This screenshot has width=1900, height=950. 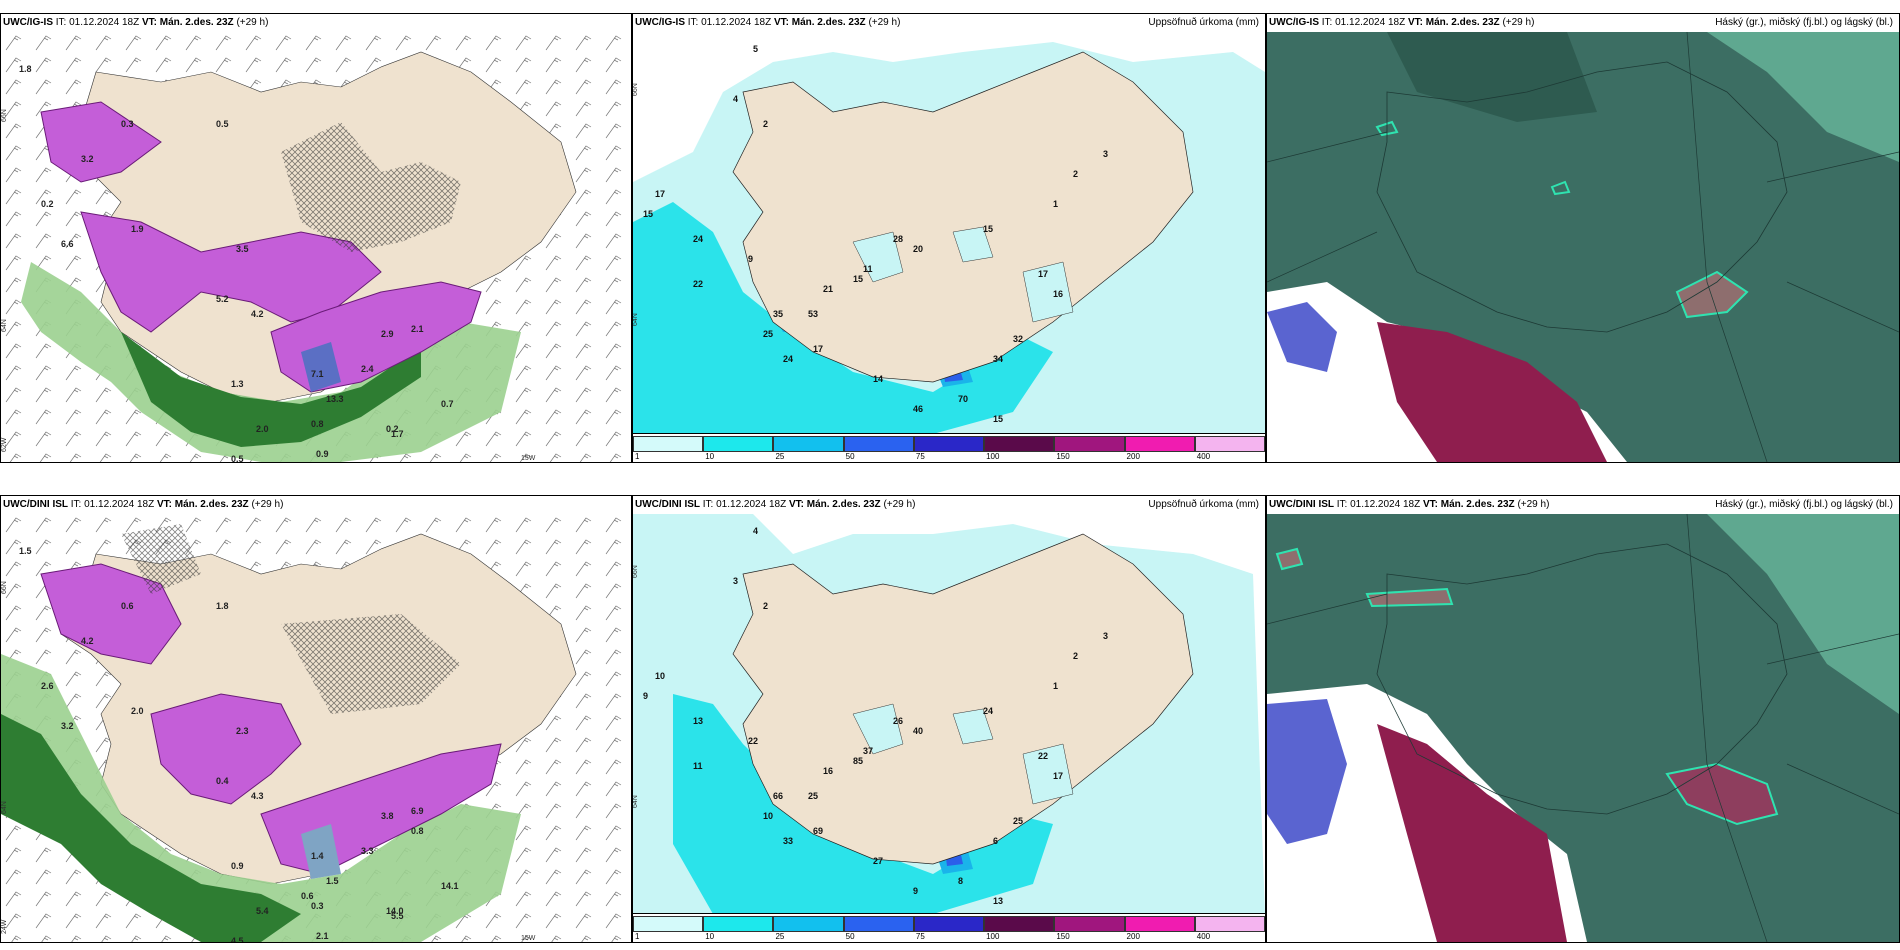 What do you see at coordinates (988, 229) in the screenshot?
I see `map-value-label: 15` at bounding box center [988, 229].